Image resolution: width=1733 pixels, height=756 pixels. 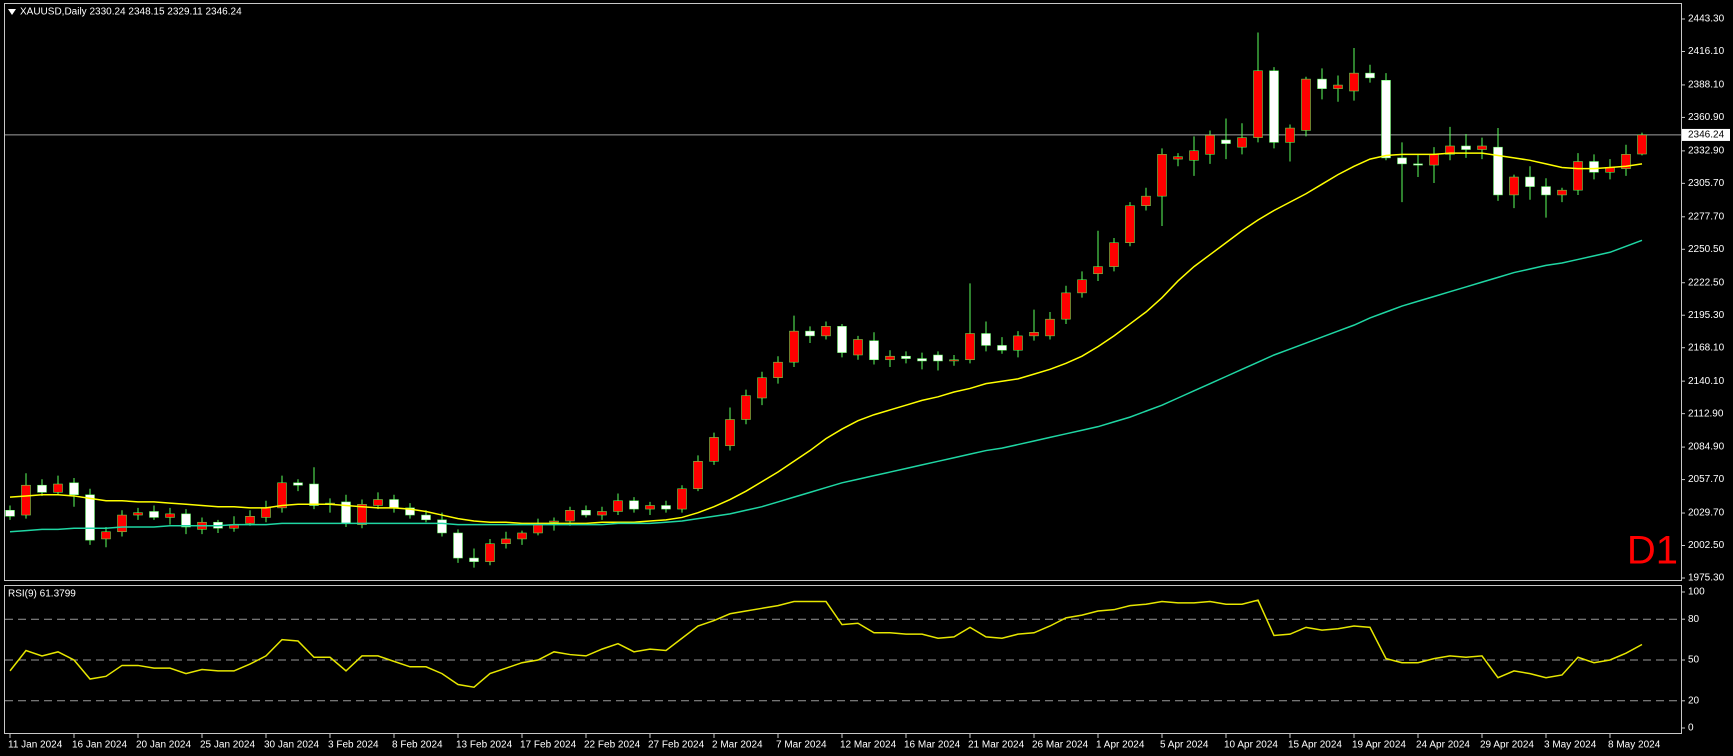 I want to click on menu-arrow, so click(x=12, y=12).